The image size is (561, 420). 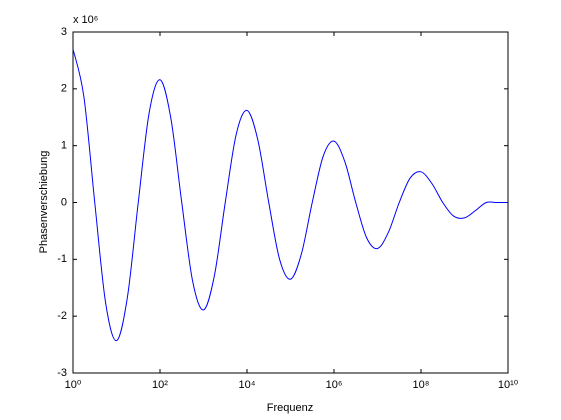 What do you see at coordinates (508, 385) in the screenshot?
I see `x-tick-label: 10¹⁰` at bounding box center [508, 385].